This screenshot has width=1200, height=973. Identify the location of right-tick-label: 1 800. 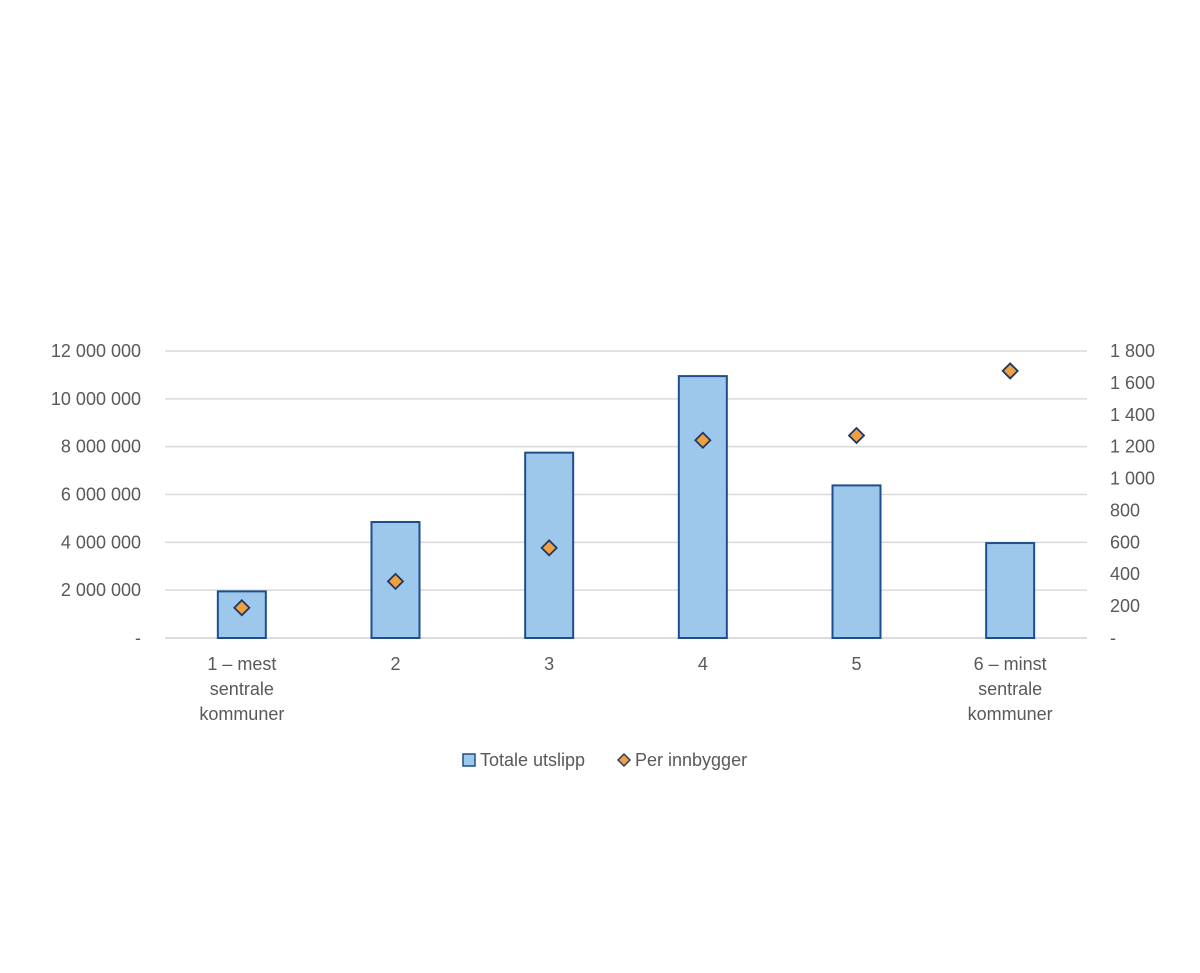
(1132, 351).